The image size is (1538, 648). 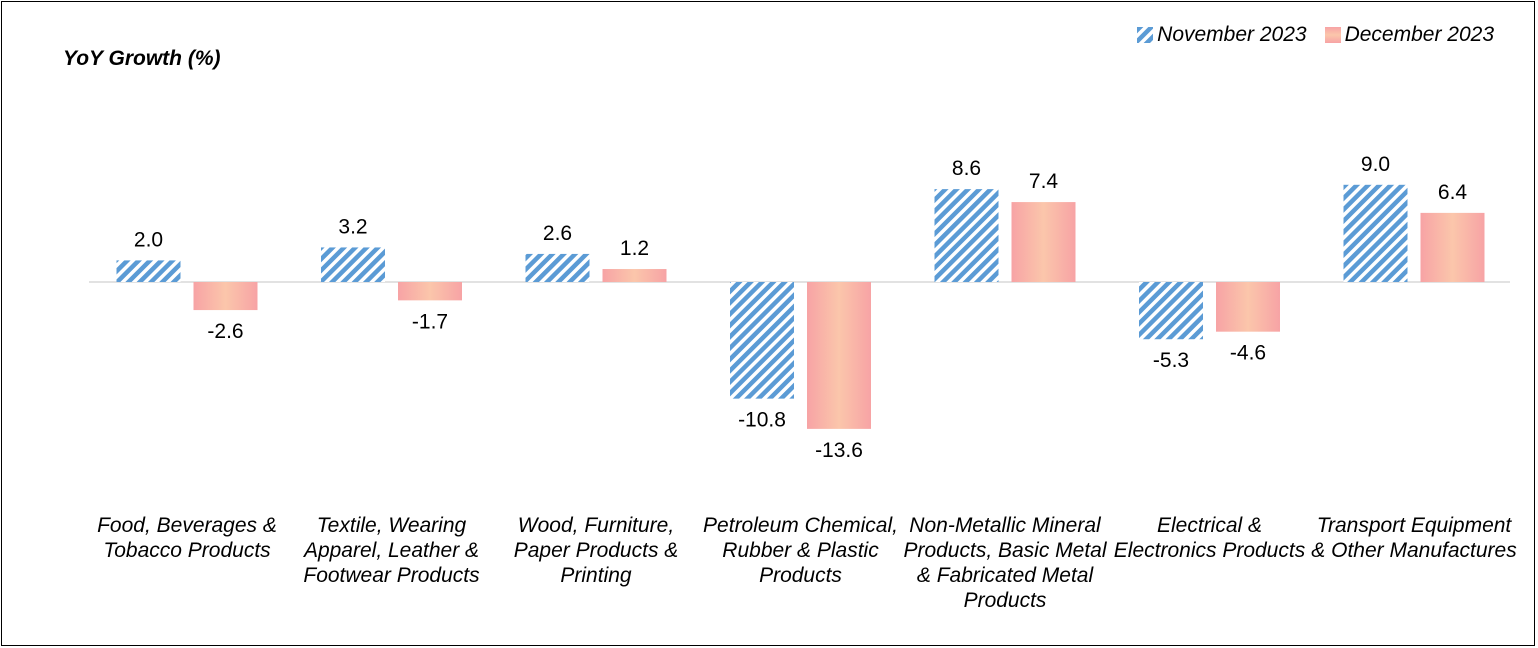 What do you see at coordinates (1232, 34) in the screenshot?
I see `legend-label-november: November 2023` at bounding box center [1232, 34].